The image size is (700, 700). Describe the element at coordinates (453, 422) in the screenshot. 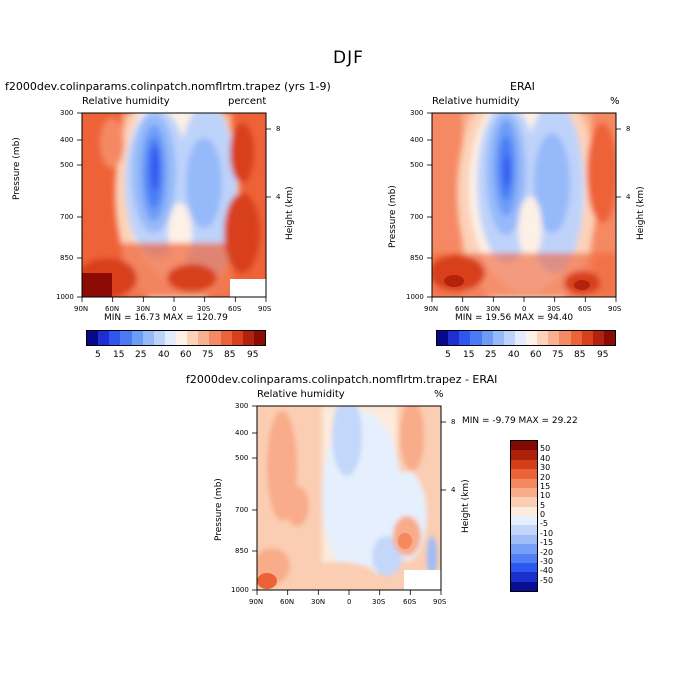

I see `panel3-yrtick: 8` at that location.